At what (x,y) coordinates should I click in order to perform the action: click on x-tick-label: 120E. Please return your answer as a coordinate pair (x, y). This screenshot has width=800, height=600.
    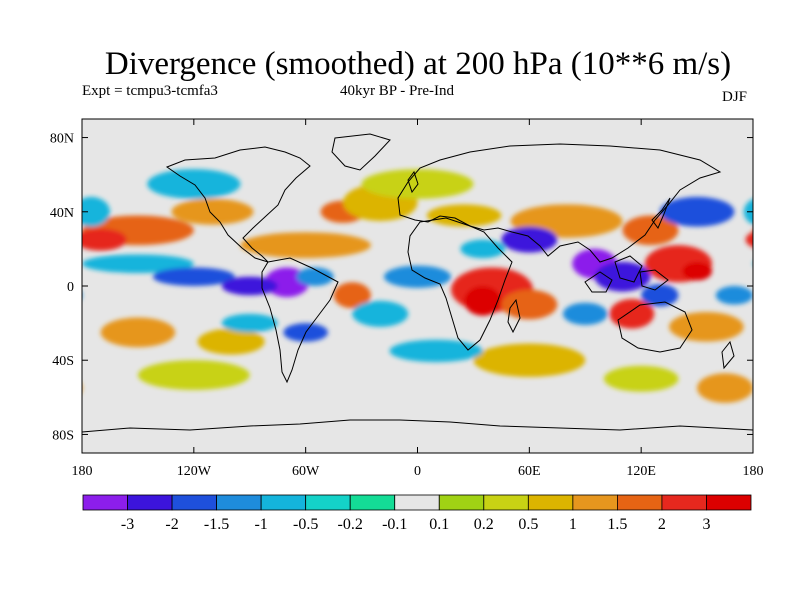
    Looking at the image, I should click on (641, 471).